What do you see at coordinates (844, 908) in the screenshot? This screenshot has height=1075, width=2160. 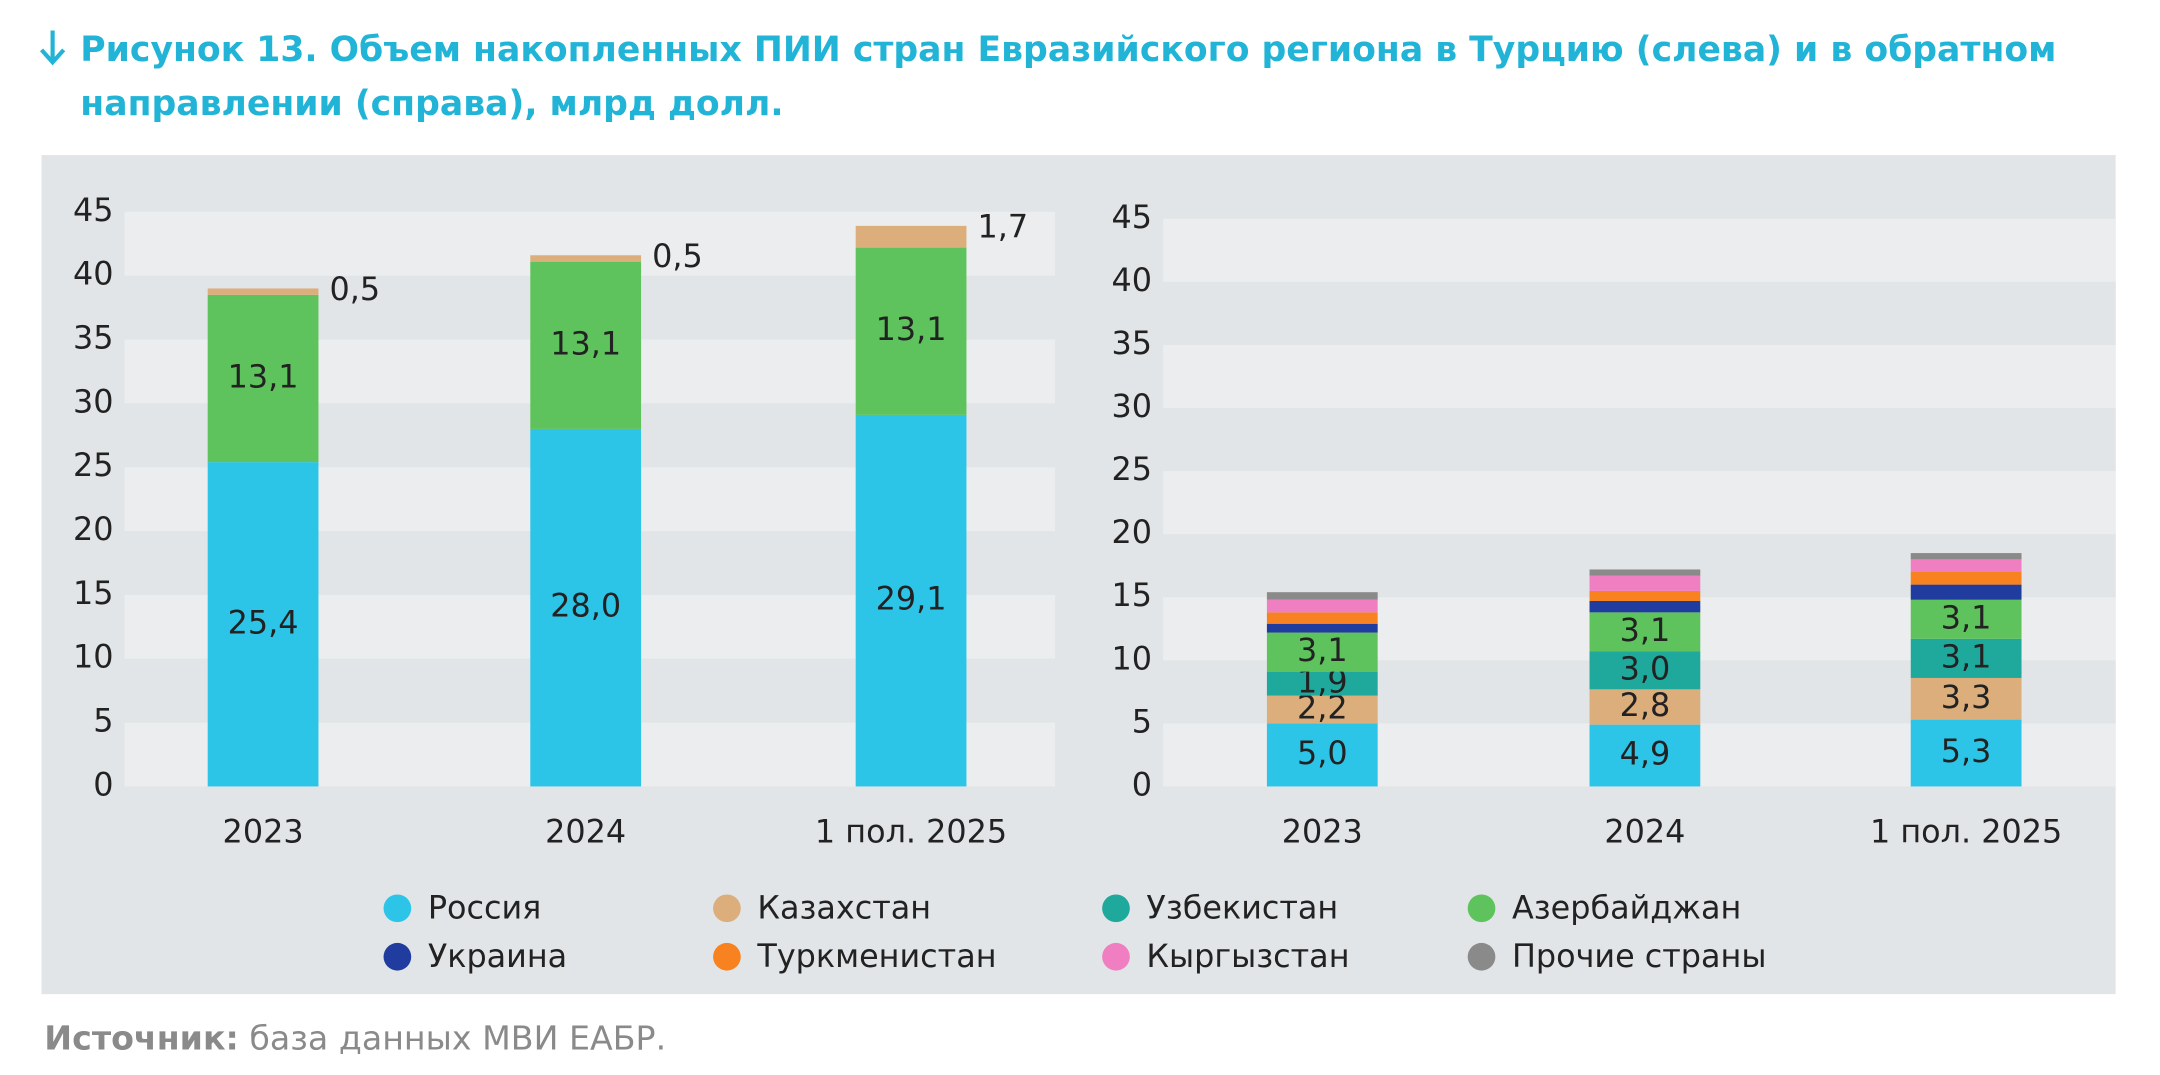 I see `legend-label: Казахстан` at bounding box center [844, 908].